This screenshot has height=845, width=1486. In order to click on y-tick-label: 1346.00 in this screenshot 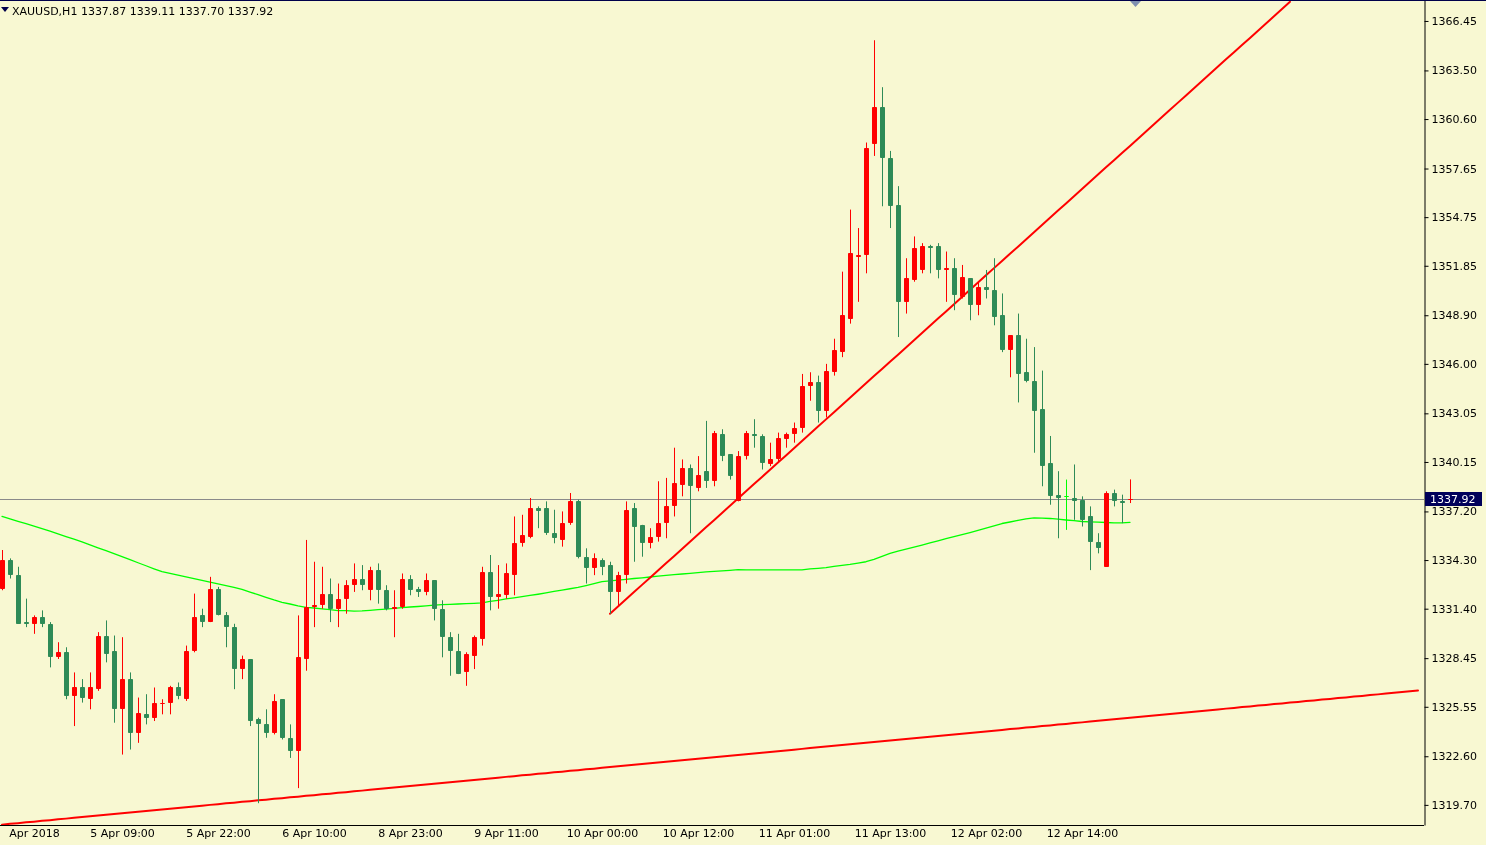, I will do `click(1454, 364)`.